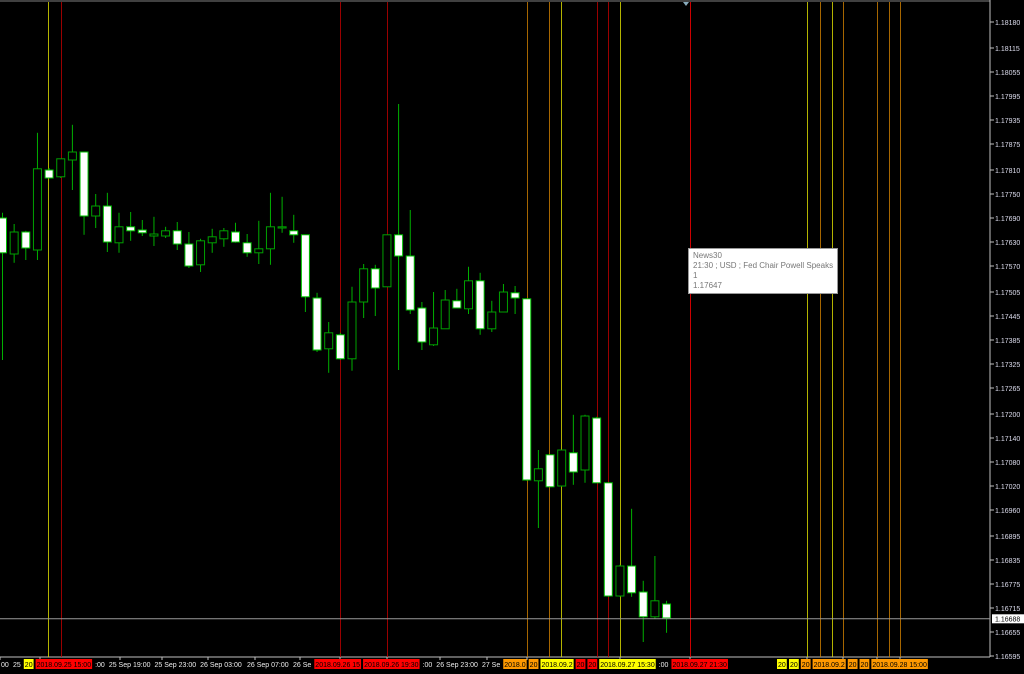 The width and height of the screenshot is (1024, 674). What do you see at coordinates (1007, 145) in the screenshot?
I see `y-tick-label: 1.17875` at bounding box center [1007, 145].